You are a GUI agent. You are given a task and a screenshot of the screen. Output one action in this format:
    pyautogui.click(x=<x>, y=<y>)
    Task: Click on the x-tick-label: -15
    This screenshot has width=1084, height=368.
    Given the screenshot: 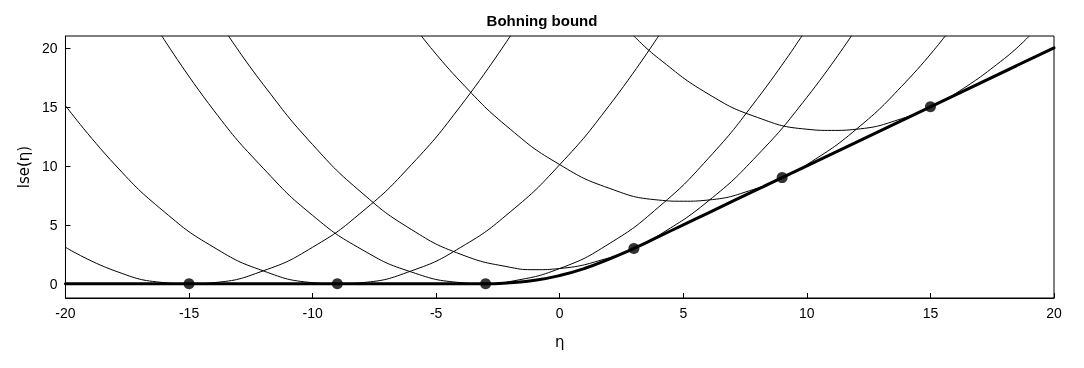 What is the action you would take?
    pyautogui.click(x=189, y=313)
    